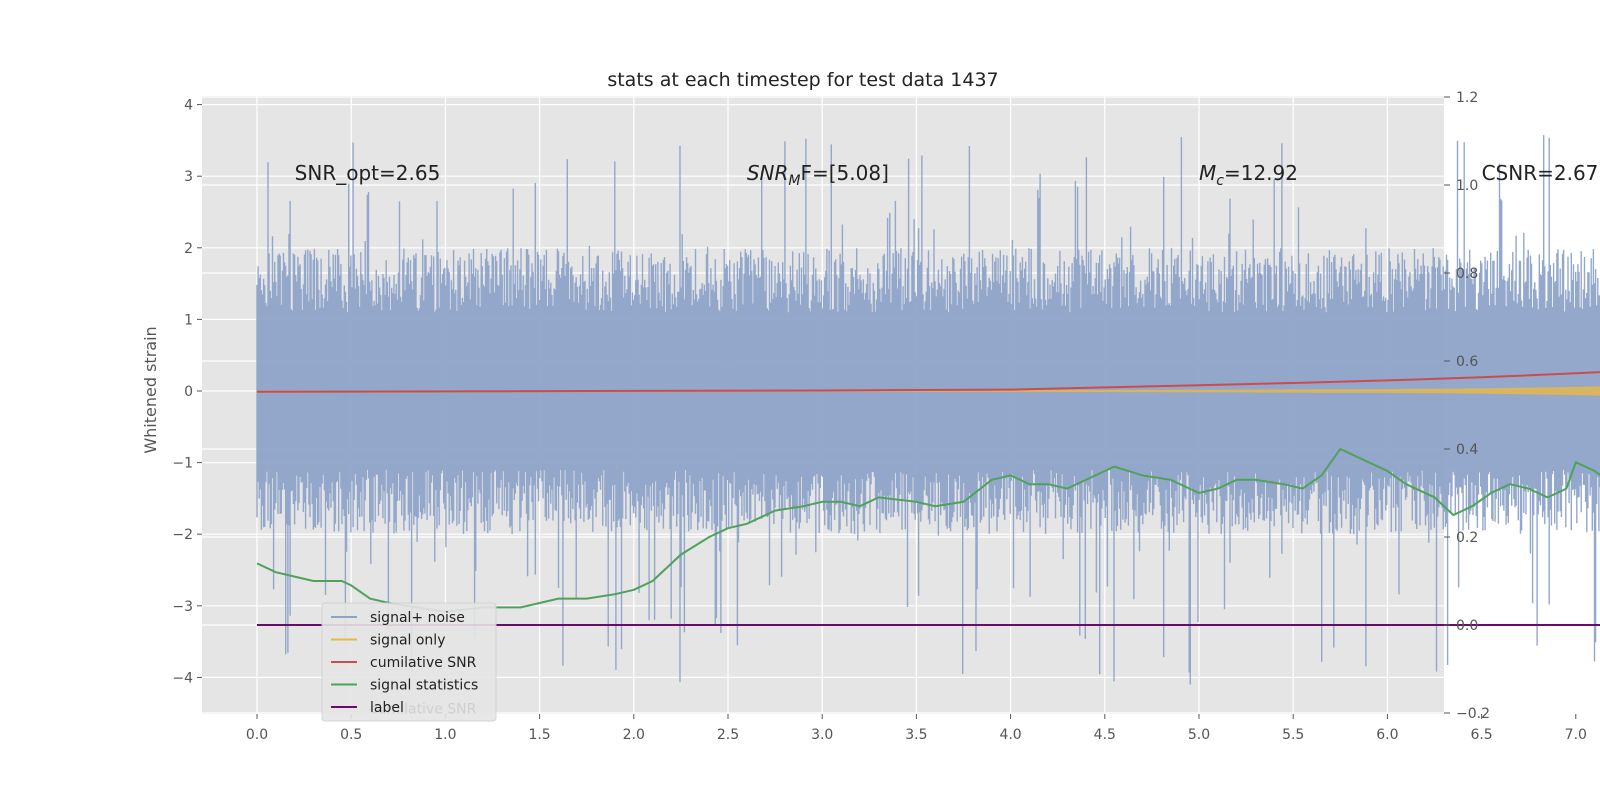  I want to click on y-axis-label: Whitened strain, so click(150, 389).